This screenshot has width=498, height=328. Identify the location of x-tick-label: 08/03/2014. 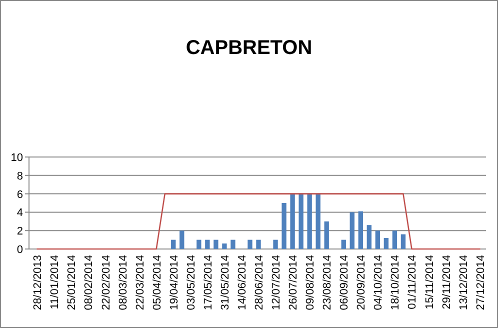
(123, 282).